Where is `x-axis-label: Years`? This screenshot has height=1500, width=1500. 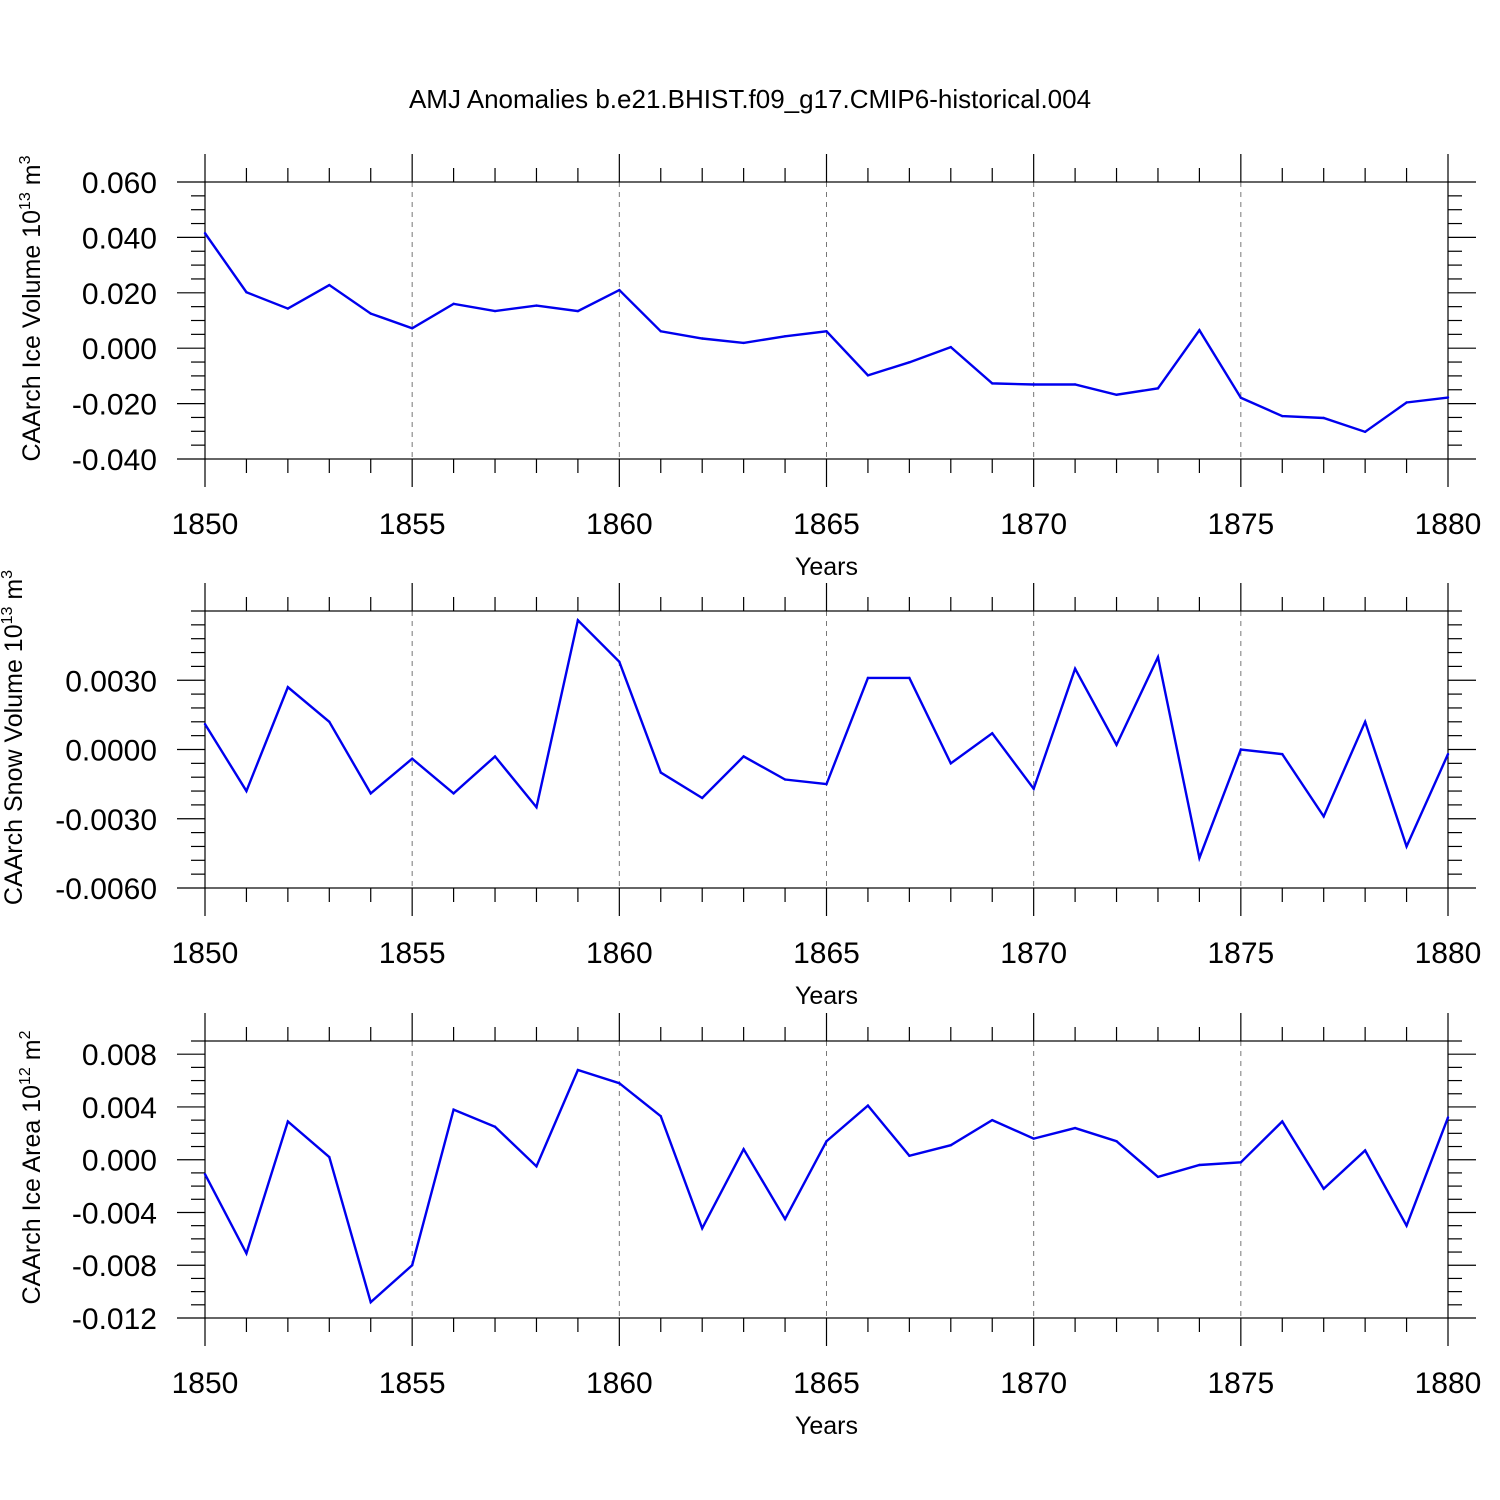 x-axis-label: Years is located at coordinates (826, 1426).